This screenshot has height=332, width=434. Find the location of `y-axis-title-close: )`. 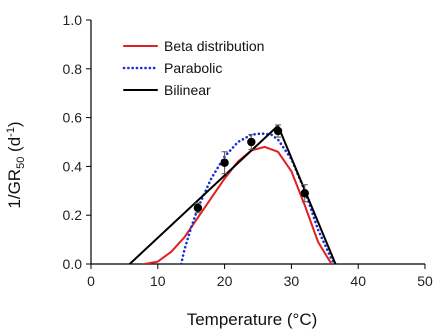

y-axis-title-close: ) is located at coordinates (14, 124).